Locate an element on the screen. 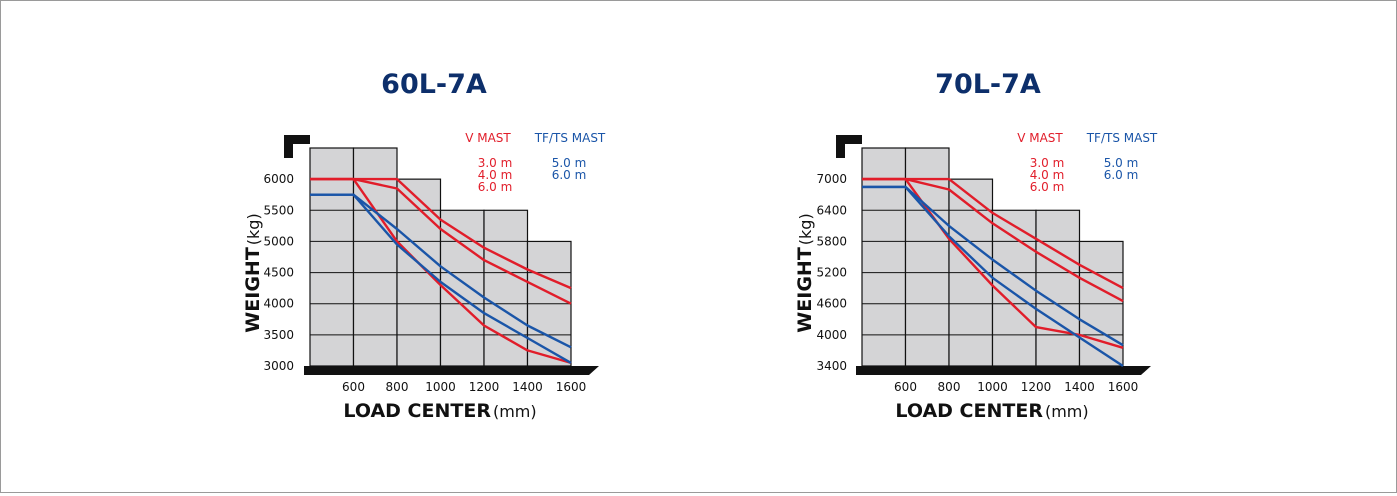 This screenshot has width=1397, height=496. y-tick-label: 6000 is located at coordinates (278, 179).